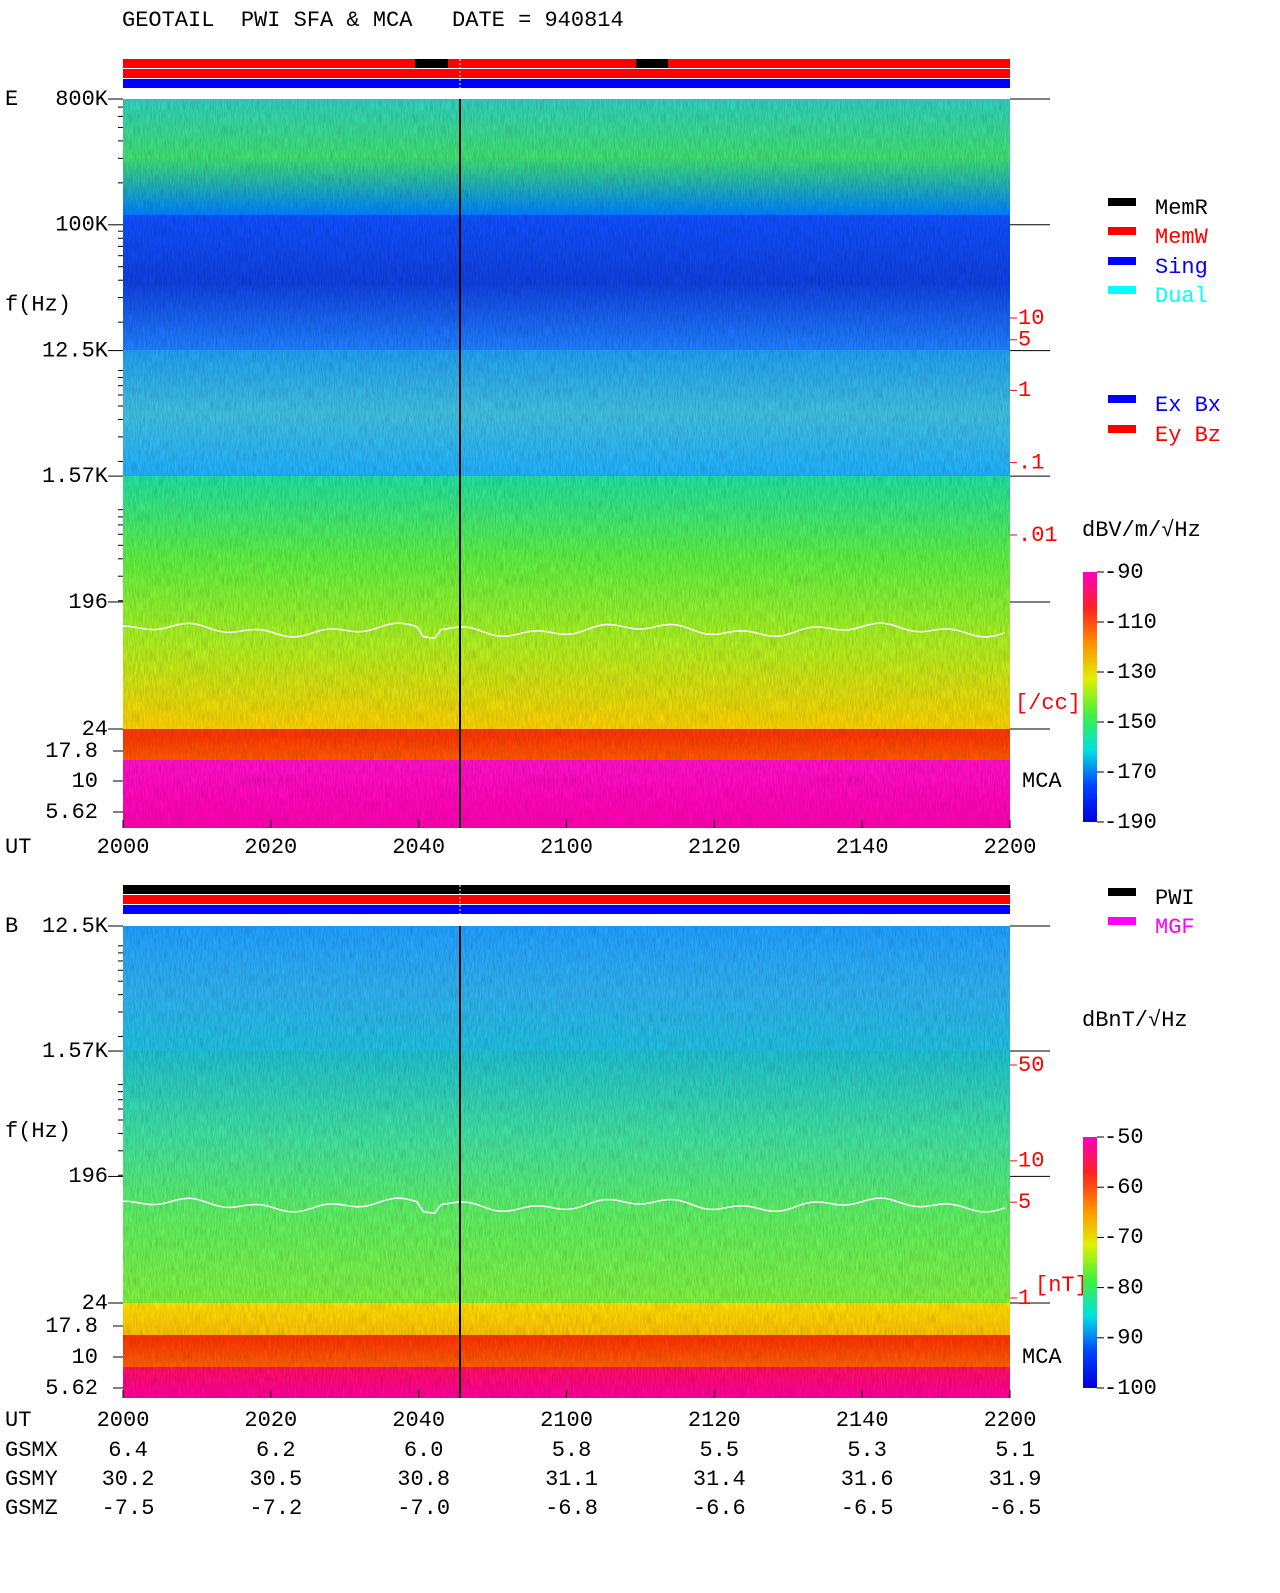 The image size is (1280, 1593). Describe the element at coordinates (31, 1450) in the screenshot. I see `orbit-row-label: GSMX` at that location.